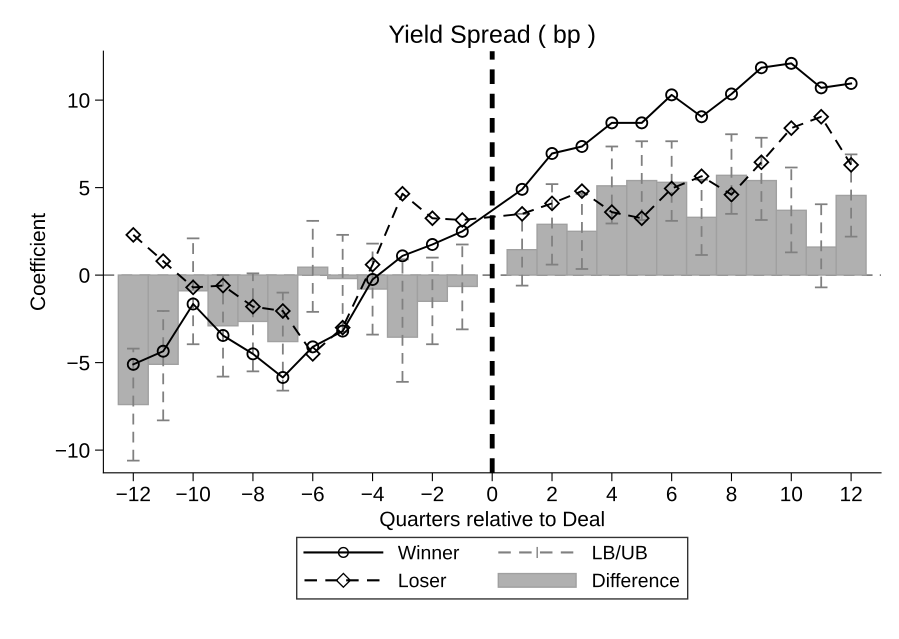  Describe the element at coordinates (84, 188) in the screenshot. I see `y-tick-label: 5` at that location.